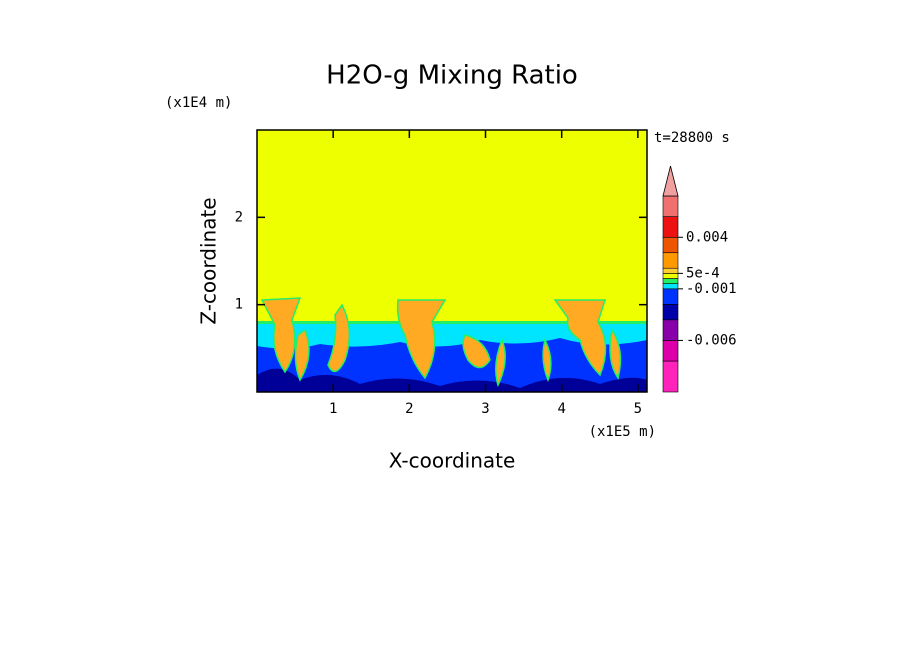  Describe the element at coordinates (670, 181) in the screenshot. I see `colorbar-extension` at that location.